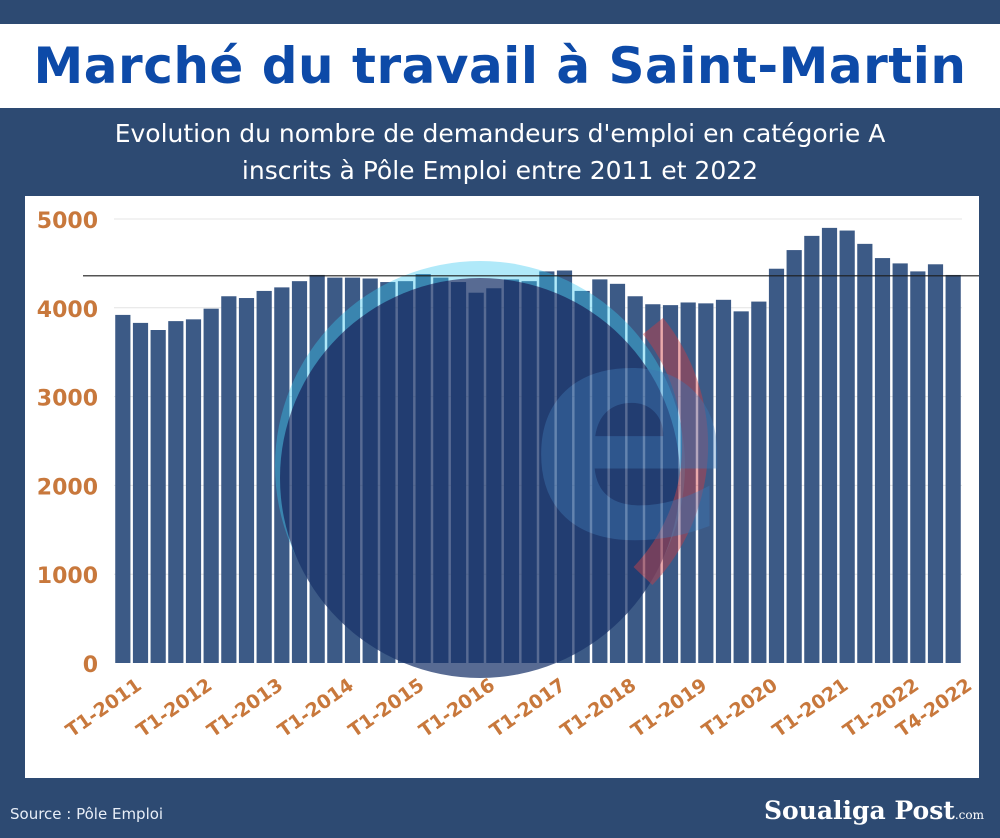 The width and height of the screenshot is (1000, 838). What do you see at coordinates (811, 708) in the screenshot?
I see `x-tick-label: T1-2021` at bounding box center [811, 708].